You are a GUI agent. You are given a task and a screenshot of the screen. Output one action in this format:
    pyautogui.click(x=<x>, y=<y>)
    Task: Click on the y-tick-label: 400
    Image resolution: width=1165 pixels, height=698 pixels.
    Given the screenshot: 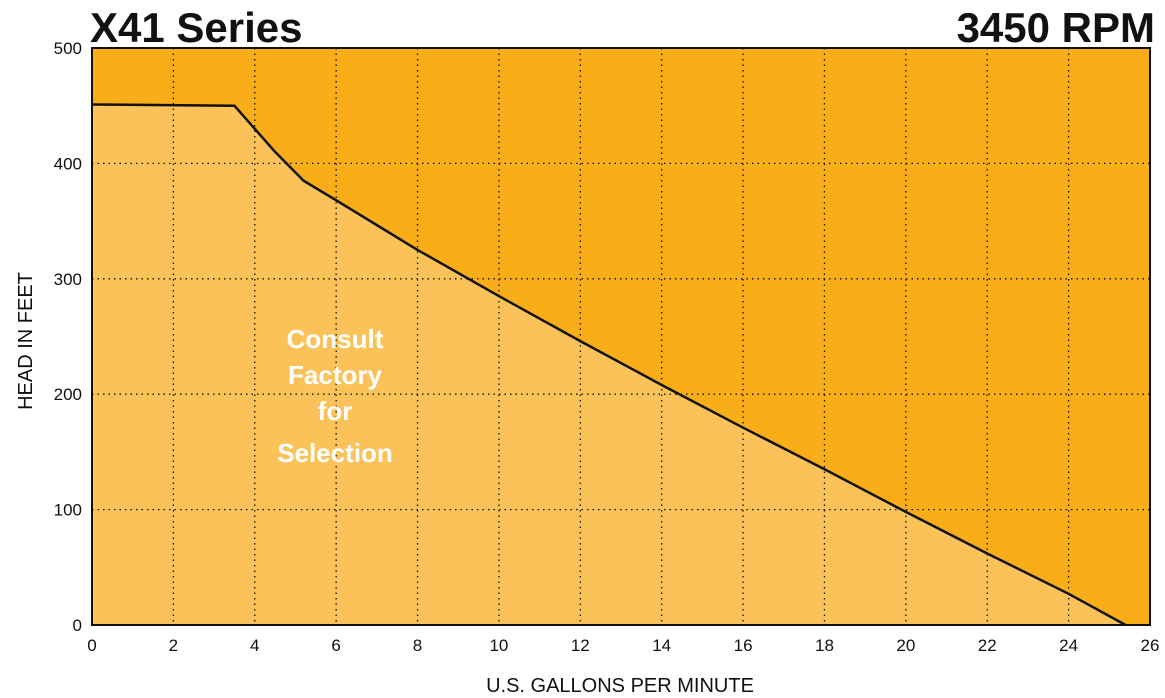 What is the action you would take?
    pyautogui.click(x=68, y=163)
    